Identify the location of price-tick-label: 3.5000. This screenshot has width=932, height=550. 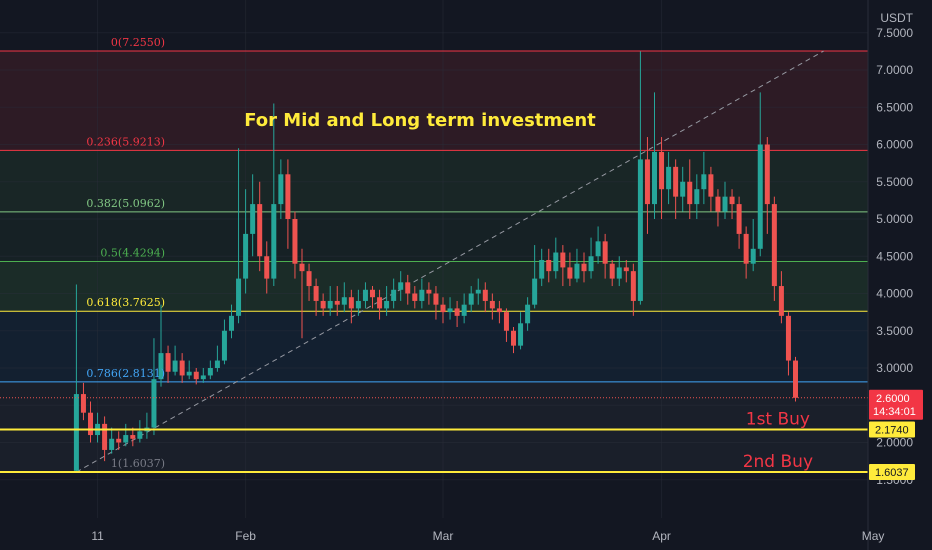
(894, 331).